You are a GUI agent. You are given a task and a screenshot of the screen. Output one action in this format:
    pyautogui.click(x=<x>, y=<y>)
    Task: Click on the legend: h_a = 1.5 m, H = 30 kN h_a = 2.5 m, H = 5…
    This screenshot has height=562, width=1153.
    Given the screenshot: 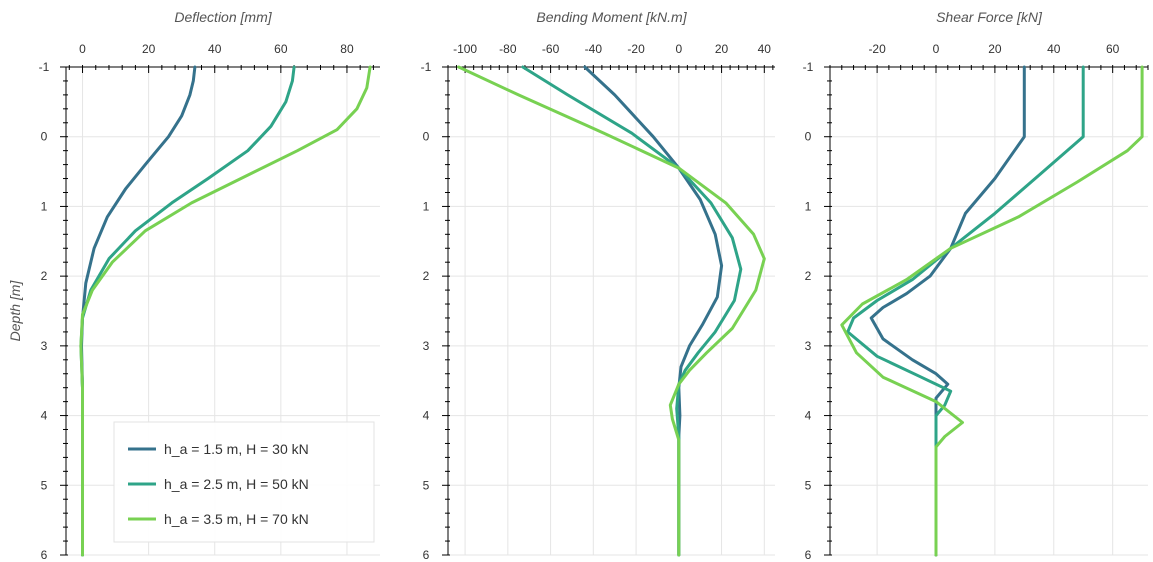 What is the action you would take?
    pyautogui.click(x=244, y=482)
    